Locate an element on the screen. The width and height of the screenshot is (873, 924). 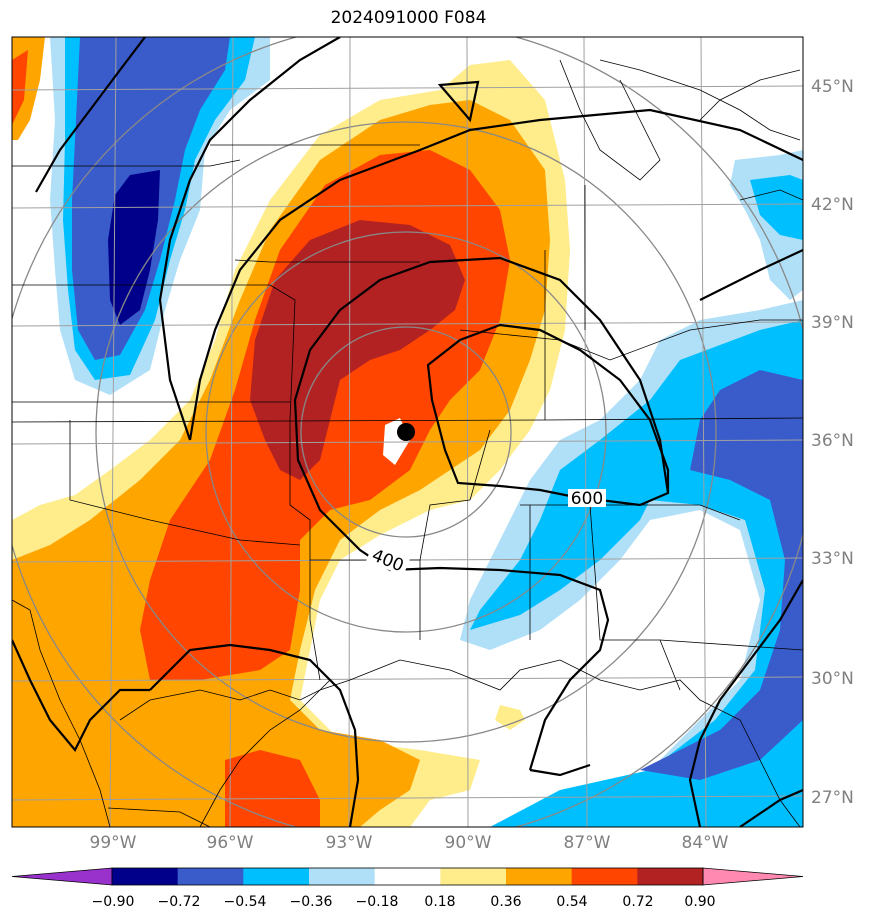
colorbar-tick: −0.36 is located at coordinates (311, 902).